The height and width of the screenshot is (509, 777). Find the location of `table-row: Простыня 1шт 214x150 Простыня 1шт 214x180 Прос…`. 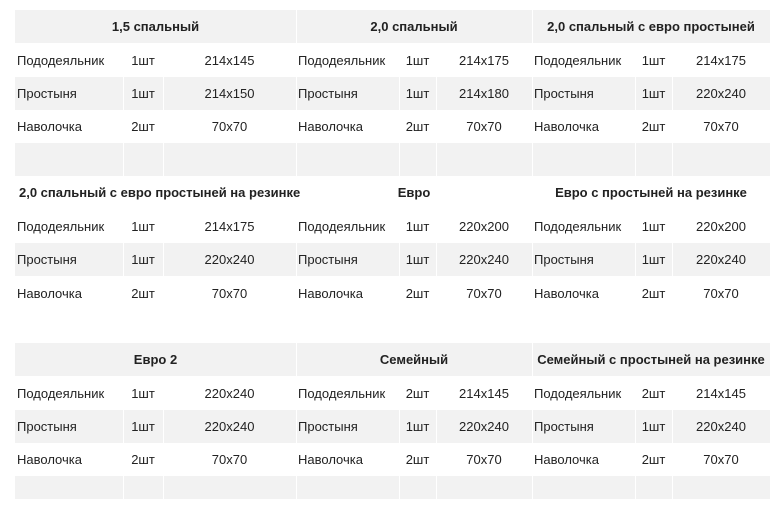

table-row: Простыня 1шт 214x150 Простыня 1шт 214x180 Прос… is located at coordinates (392, 93).